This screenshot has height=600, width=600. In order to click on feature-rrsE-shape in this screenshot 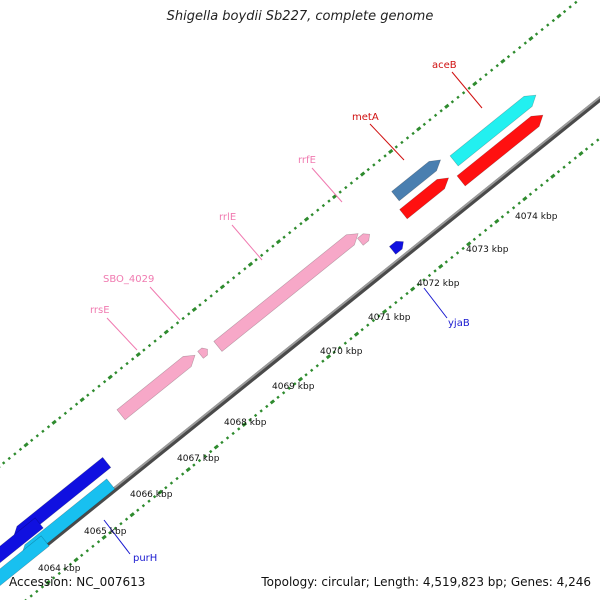, I will do `click(156, 387)`.